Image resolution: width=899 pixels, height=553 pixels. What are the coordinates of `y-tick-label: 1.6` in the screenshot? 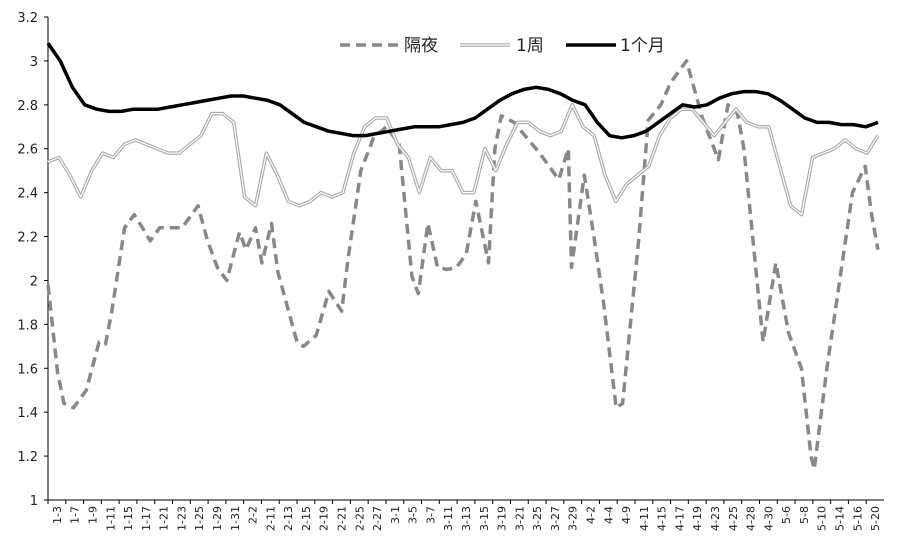 It's located at (27, 369).